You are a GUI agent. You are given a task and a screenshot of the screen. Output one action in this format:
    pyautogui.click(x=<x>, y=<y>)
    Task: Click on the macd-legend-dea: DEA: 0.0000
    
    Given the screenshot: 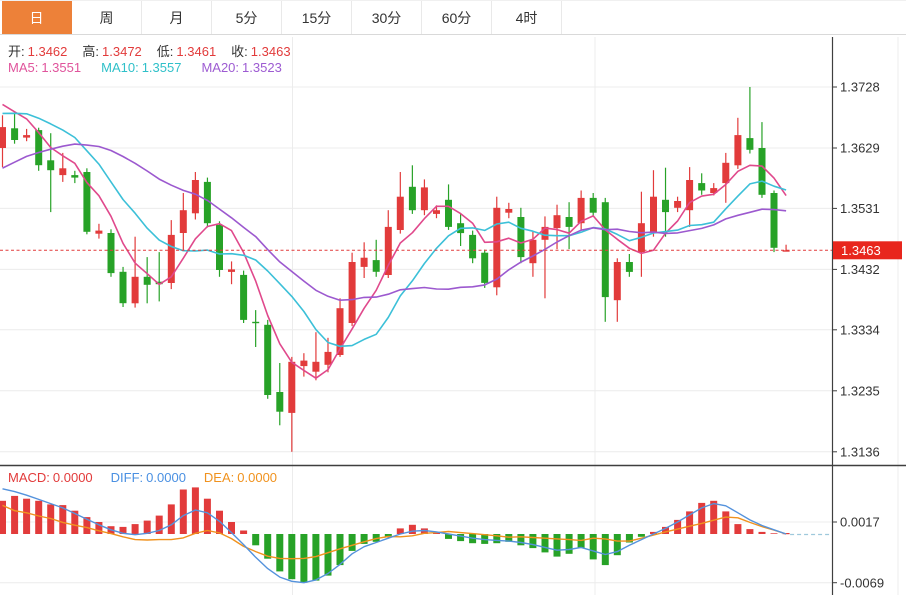 What is the action you would take?
    pyautogui.click(x=240, y=477)
    